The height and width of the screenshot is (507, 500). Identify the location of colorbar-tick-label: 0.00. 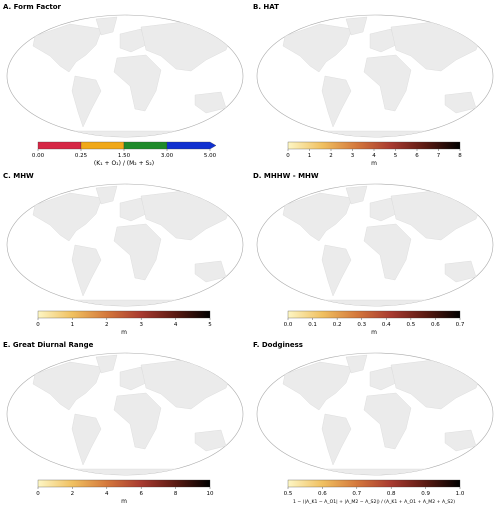
(38, 156).